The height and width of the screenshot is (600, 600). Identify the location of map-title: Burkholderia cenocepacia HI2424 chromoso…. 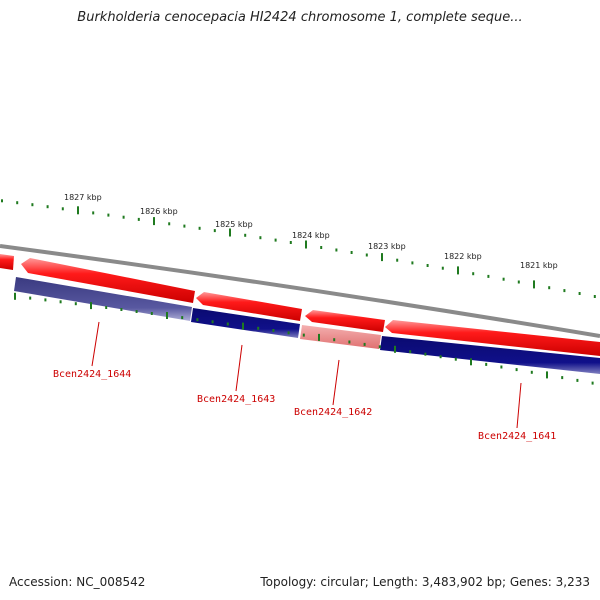
(300, 17).